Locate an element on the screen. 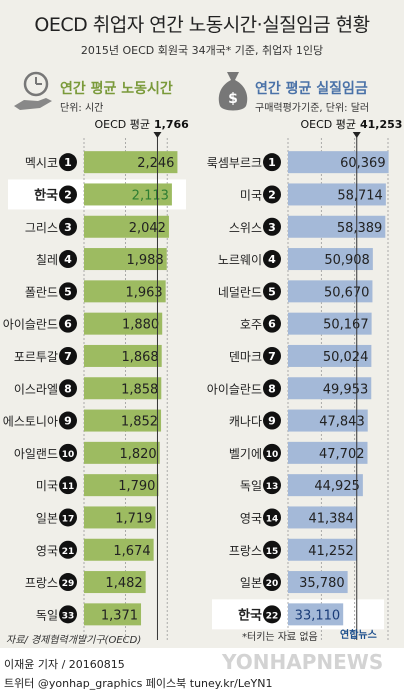 This screenshot has width=404, height=694. wage-rank-label: 3 is located at coordinates (272, 227).